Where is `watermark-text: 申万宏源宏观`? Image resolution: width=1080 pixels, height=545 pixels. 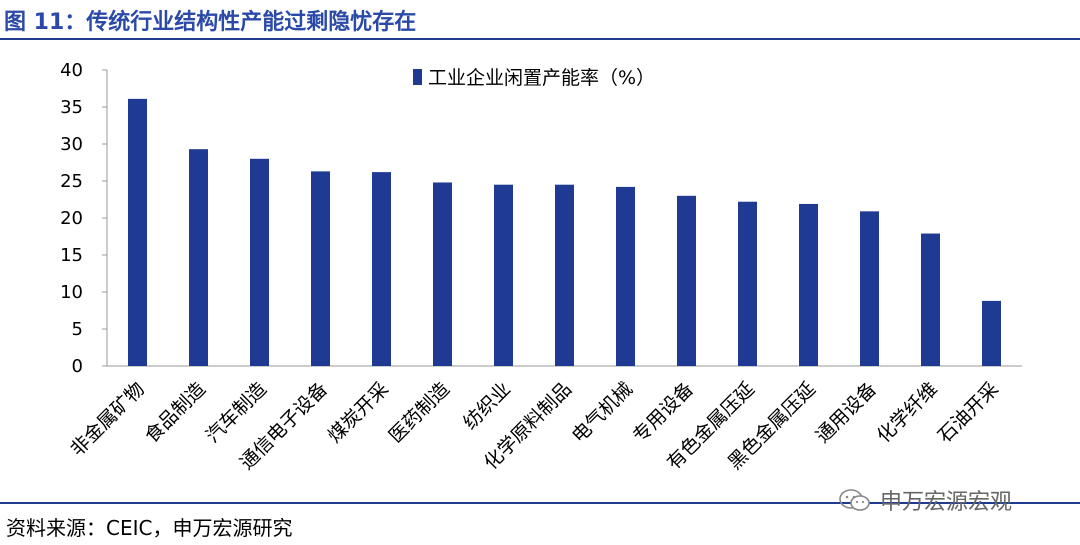
watermark-text: 申万宏源宏观 is located at coordinates (946, 502).